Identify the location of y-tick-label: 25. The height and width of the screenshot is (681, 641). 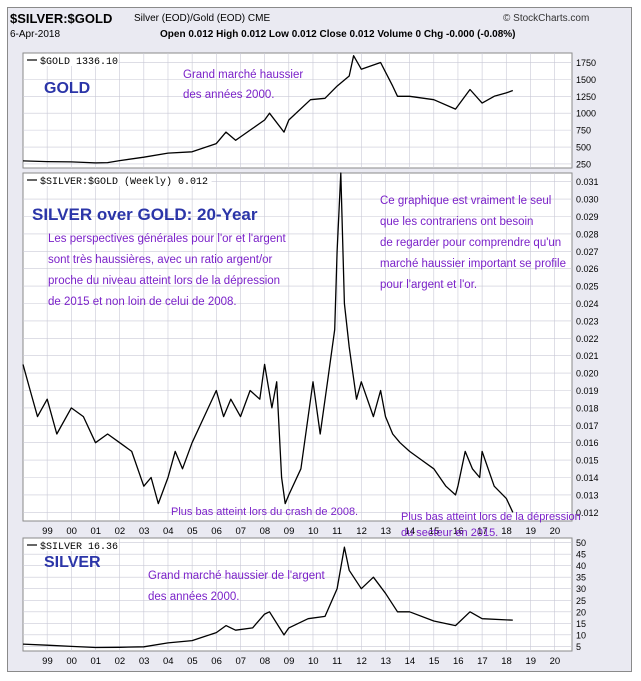
(581, 601).